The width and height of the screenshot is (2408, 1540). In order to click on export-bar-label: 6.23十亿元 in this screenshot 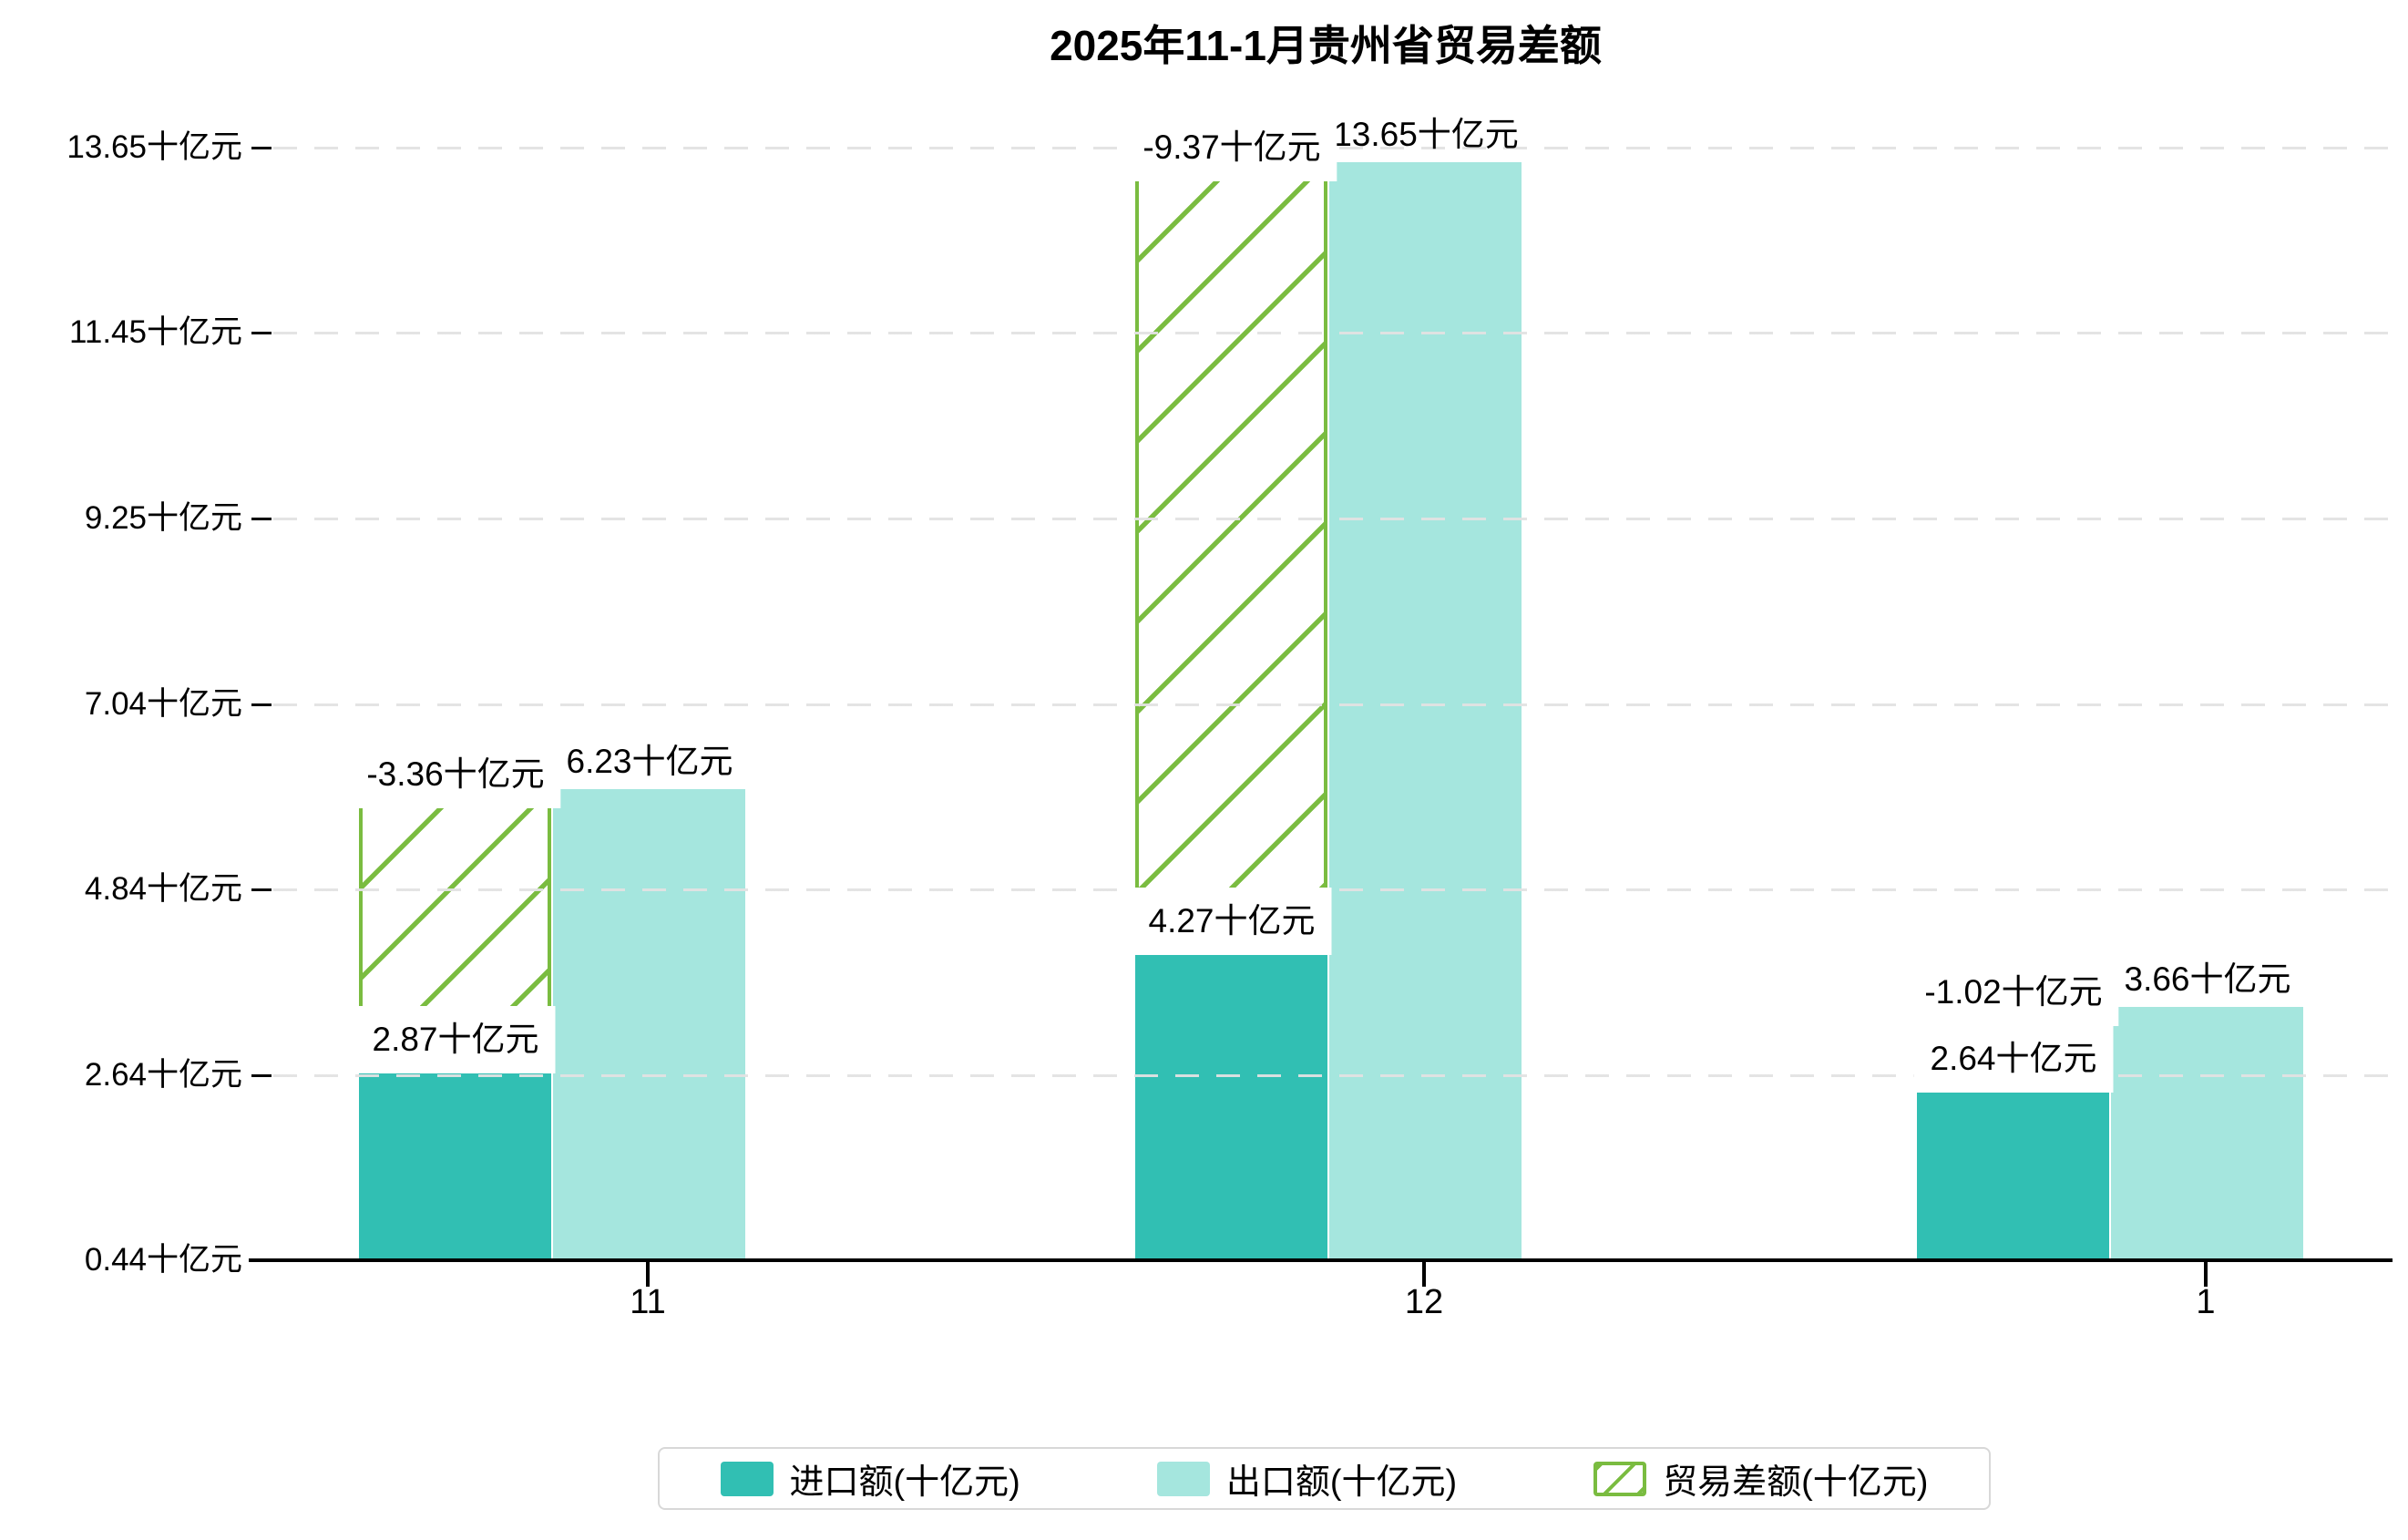, I will do `click(649, 761)`.